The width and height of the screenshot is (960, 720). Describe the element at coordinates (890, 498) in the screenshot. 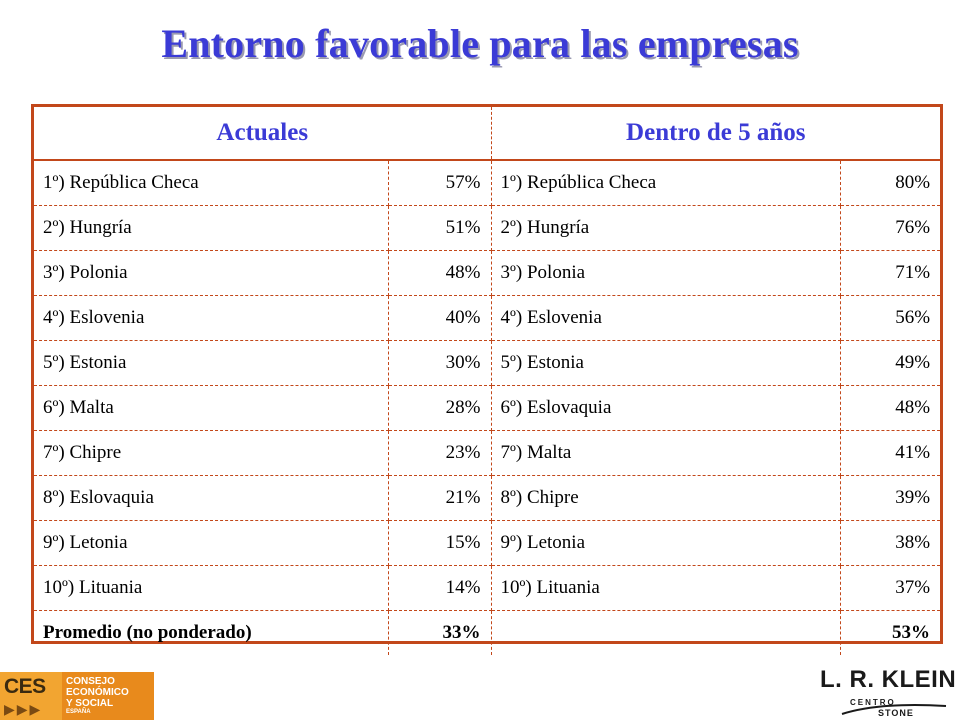

I see `futuro-percent: 39%` at that location.